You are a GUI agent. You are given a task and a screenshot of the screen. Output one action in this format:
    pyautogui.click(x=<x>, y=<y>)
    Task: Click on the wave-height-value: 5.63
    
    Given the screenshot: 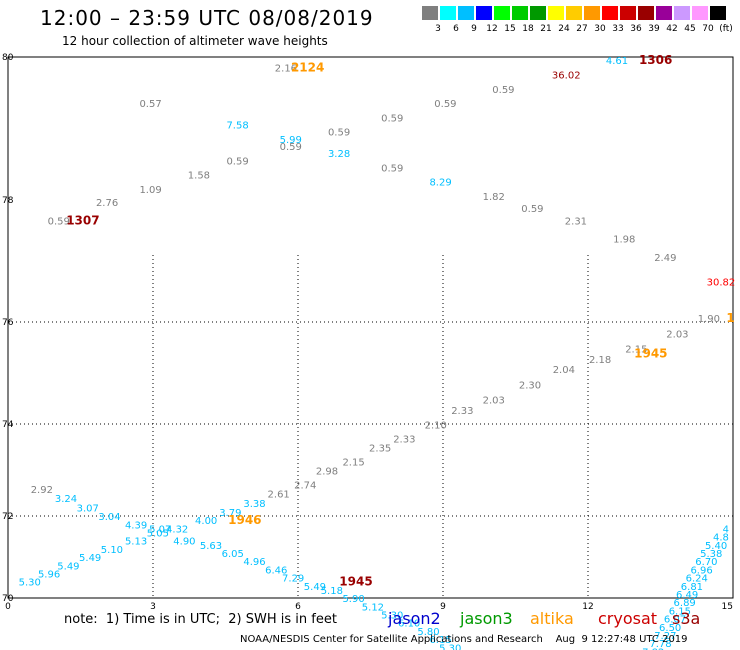 What is the action you would take?
    pyautogui.click(x=211, y=546)
    